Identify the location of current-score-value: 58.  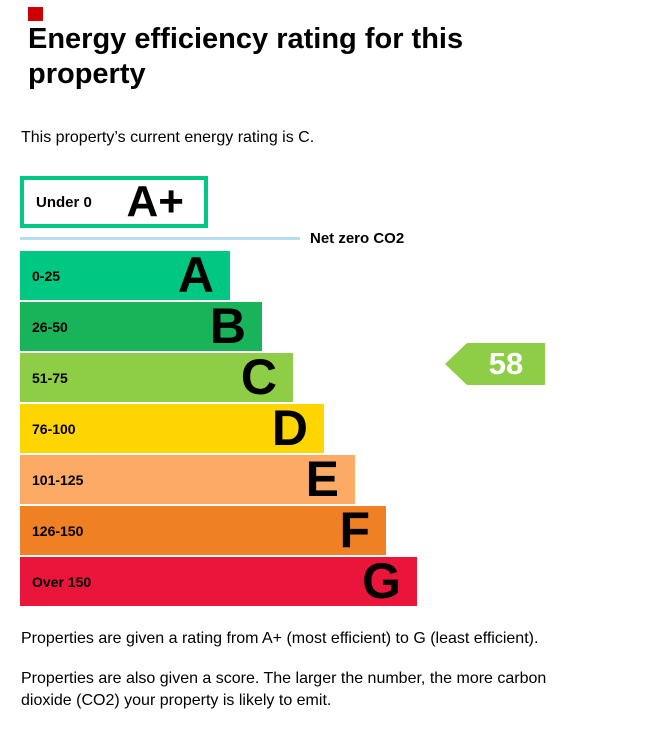
(506, 363).